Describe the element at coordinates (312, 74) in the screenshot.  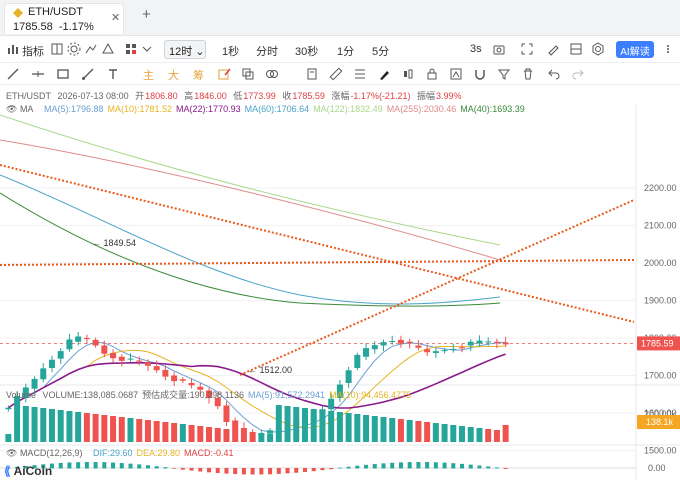
I see `note-icon` at that location.